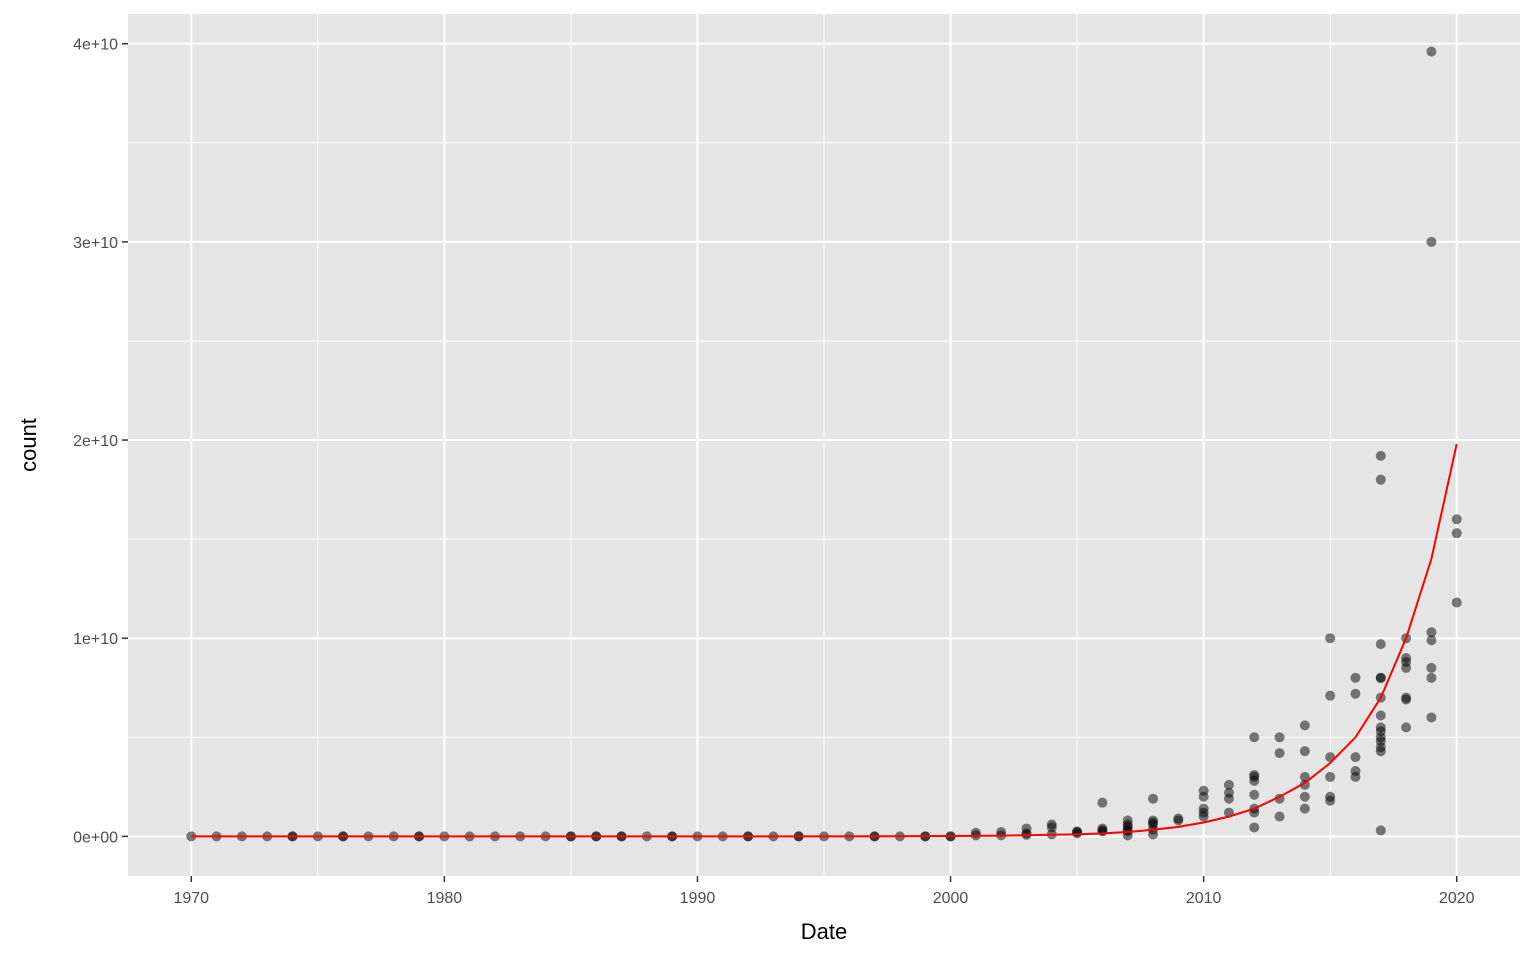  Describe the element at coordinates (95, 837) in the screenshot. I see `y-tick-label: 0e+00` at that location.